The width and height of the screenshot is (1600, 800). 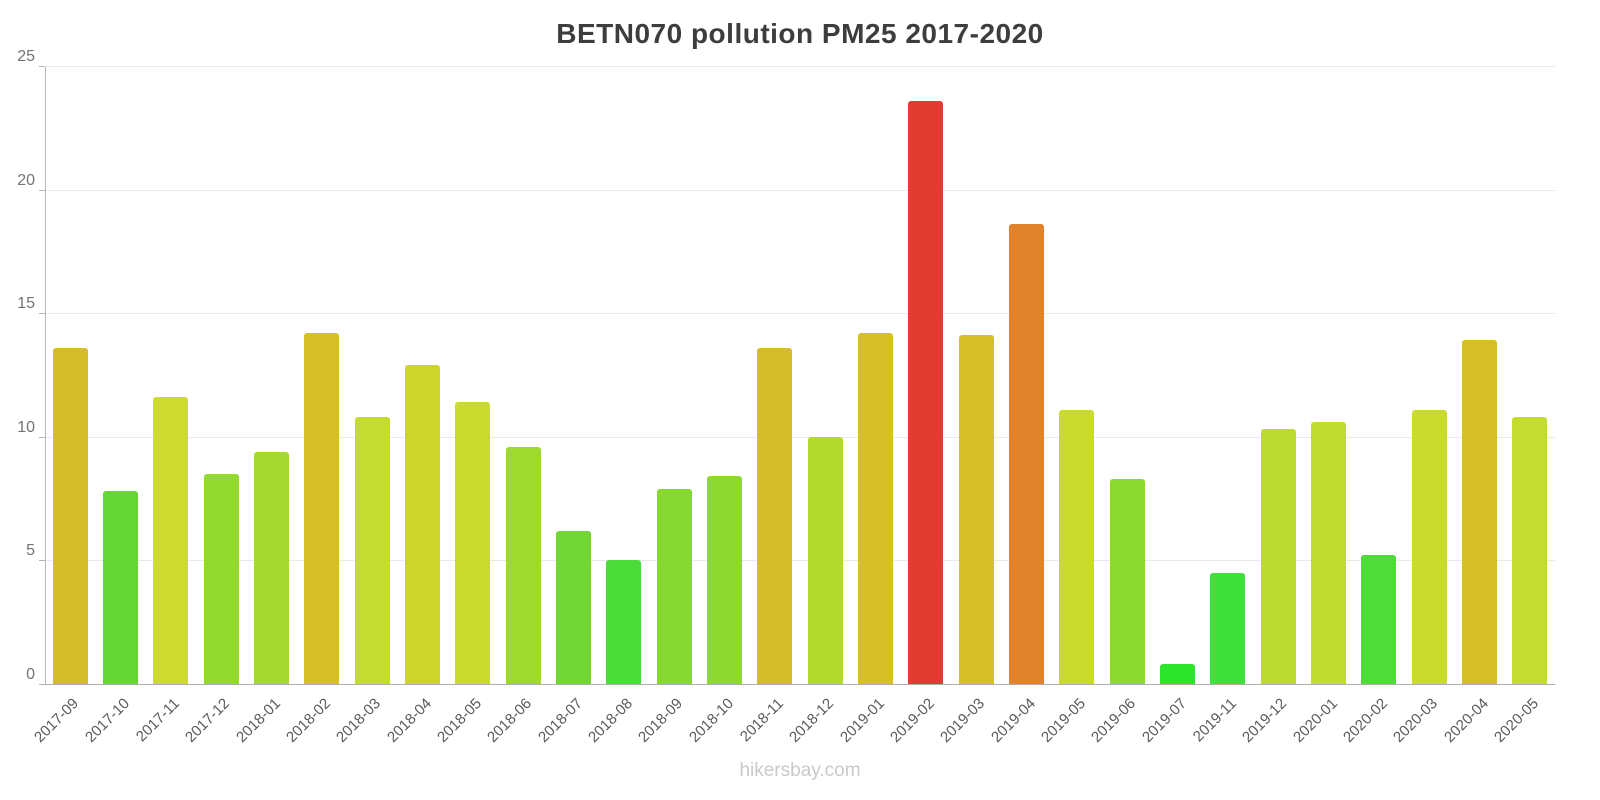 I want to click on y-tick-label: 5, so click(x=30, y=551).